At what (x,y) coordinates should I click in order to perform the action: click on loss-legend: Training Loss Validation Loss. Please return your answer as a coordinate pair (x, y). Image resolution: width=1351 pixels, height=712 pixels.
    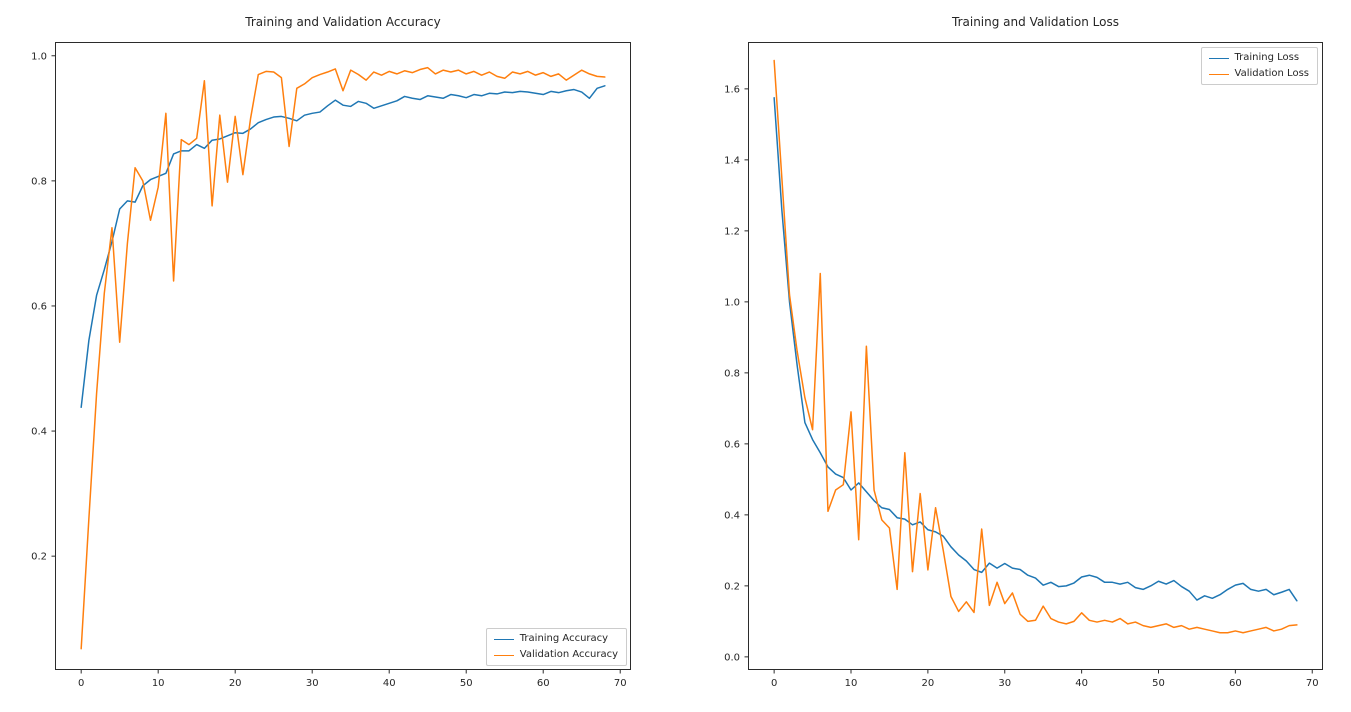
    Looking at the image, I should click on (1259, 66).